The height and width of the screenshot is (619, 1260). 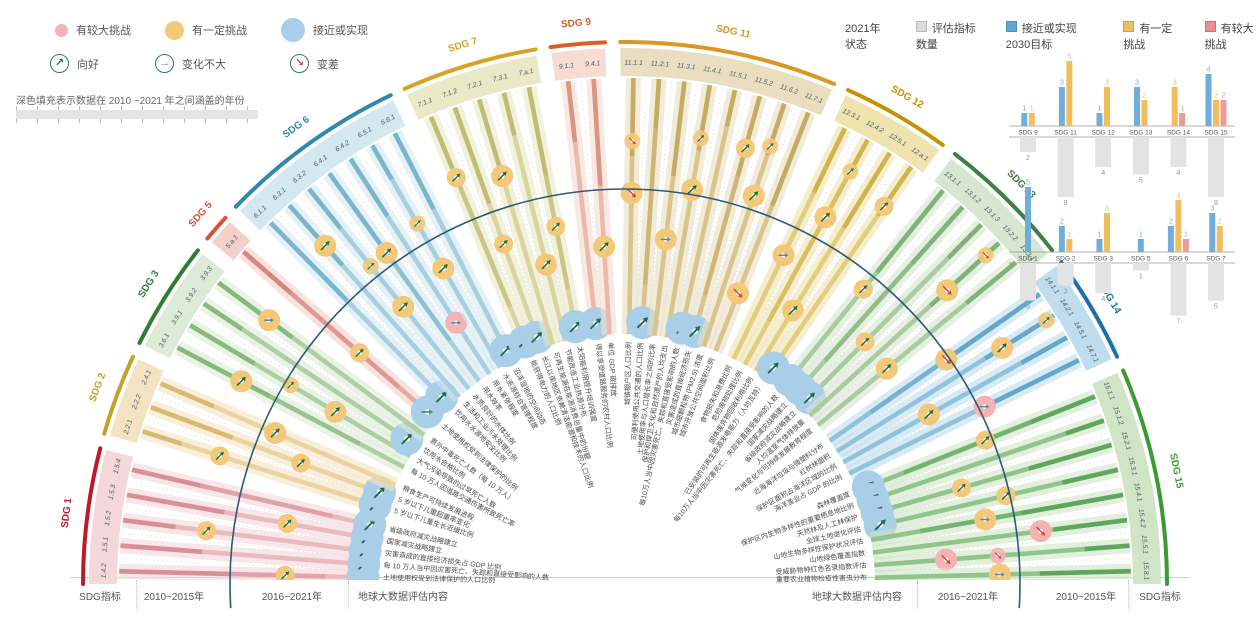 I want to click on indicator-code: 15.3.1, so click(x=1132, y=466).